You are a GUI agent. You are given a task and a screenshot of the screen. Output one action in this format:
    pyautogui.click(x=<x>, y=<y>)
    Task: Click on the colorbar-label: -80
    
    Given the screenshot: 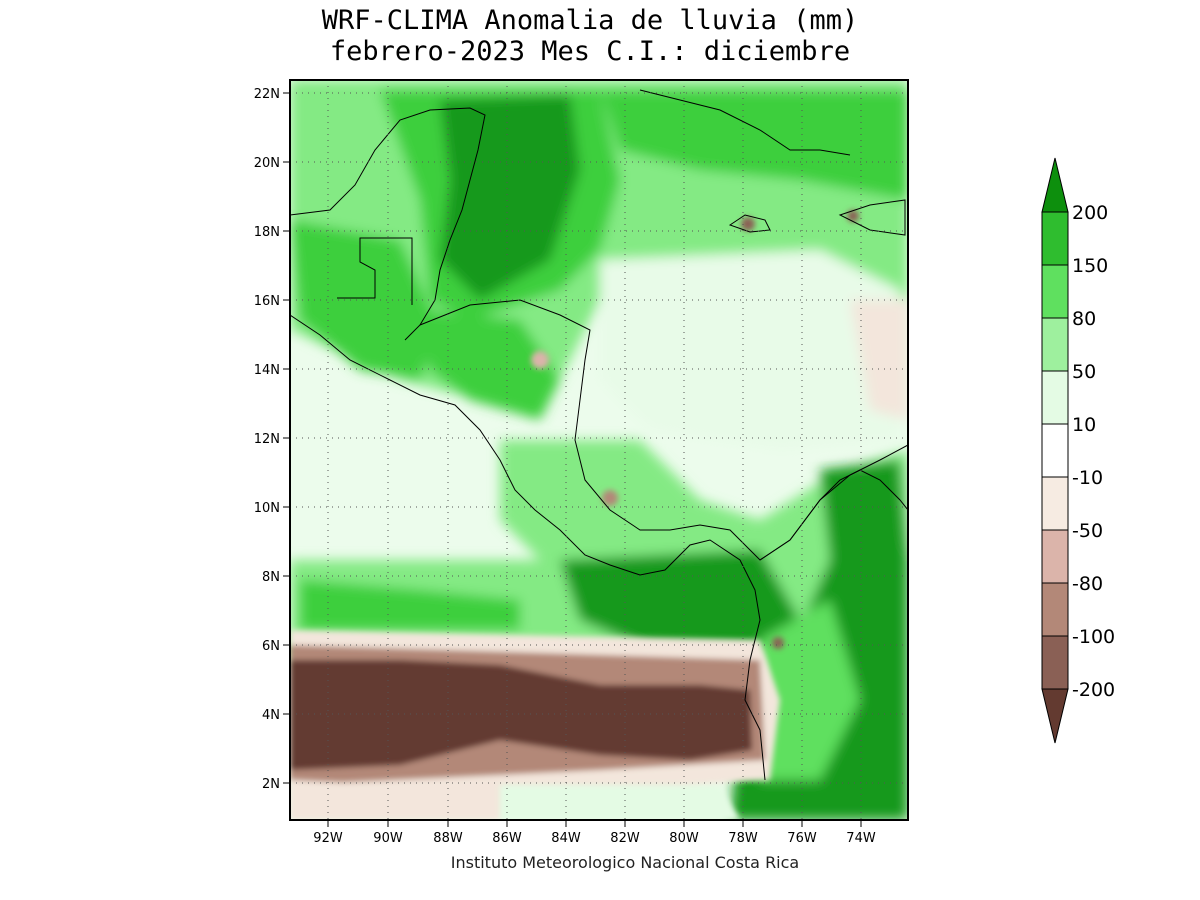 What is the action you would take?
    pyautogui.click(x=1087, y=584)
    